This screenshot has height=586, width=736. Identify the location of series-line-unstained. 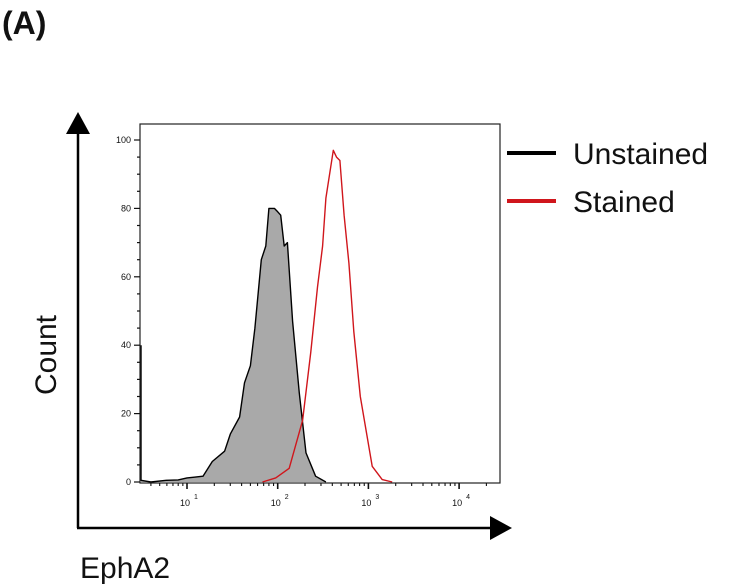
(233, 345).